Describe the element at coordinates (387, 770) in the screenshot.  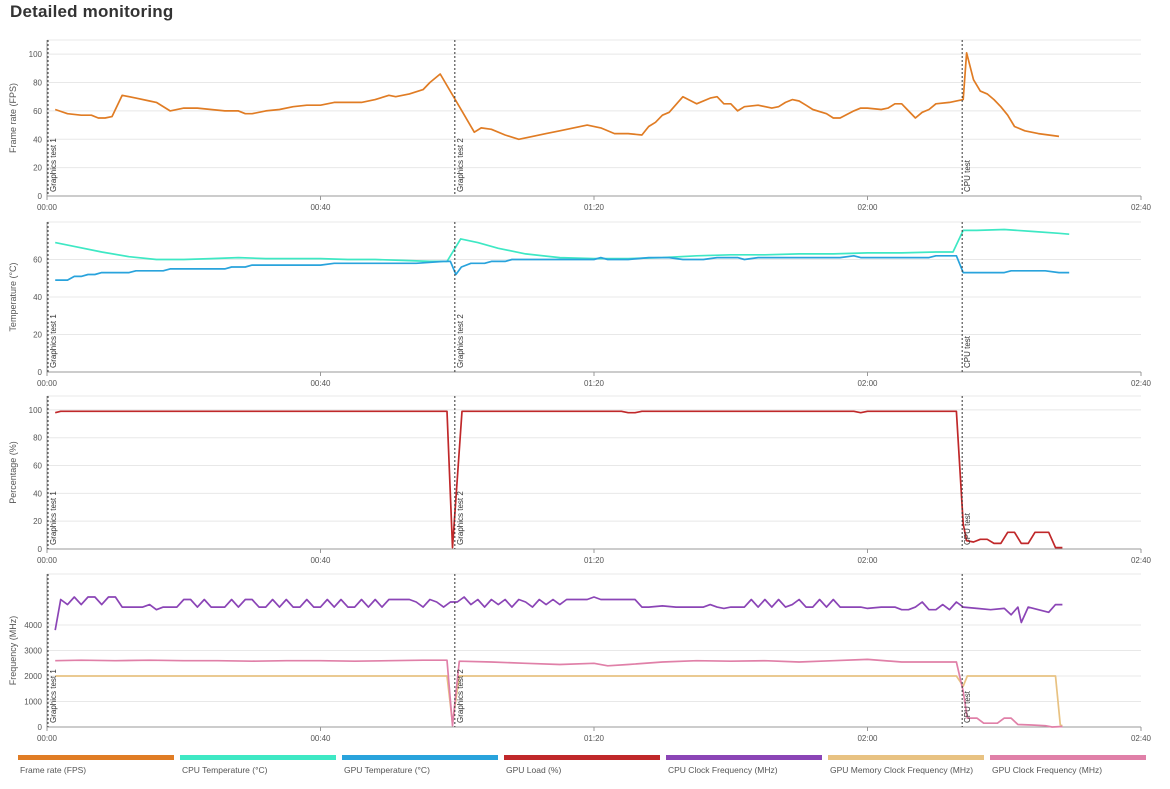
I see `legend-label: GPU Temperature (°C)` at that location.